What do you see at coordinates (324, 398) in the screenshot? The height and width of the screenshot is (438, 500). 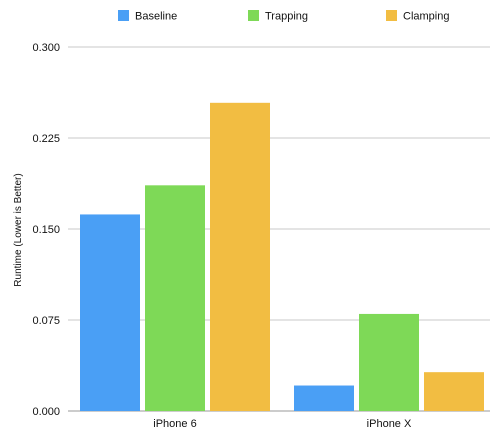 I see `bar-baseline-iphone-x` at bounding box center [324, 398].